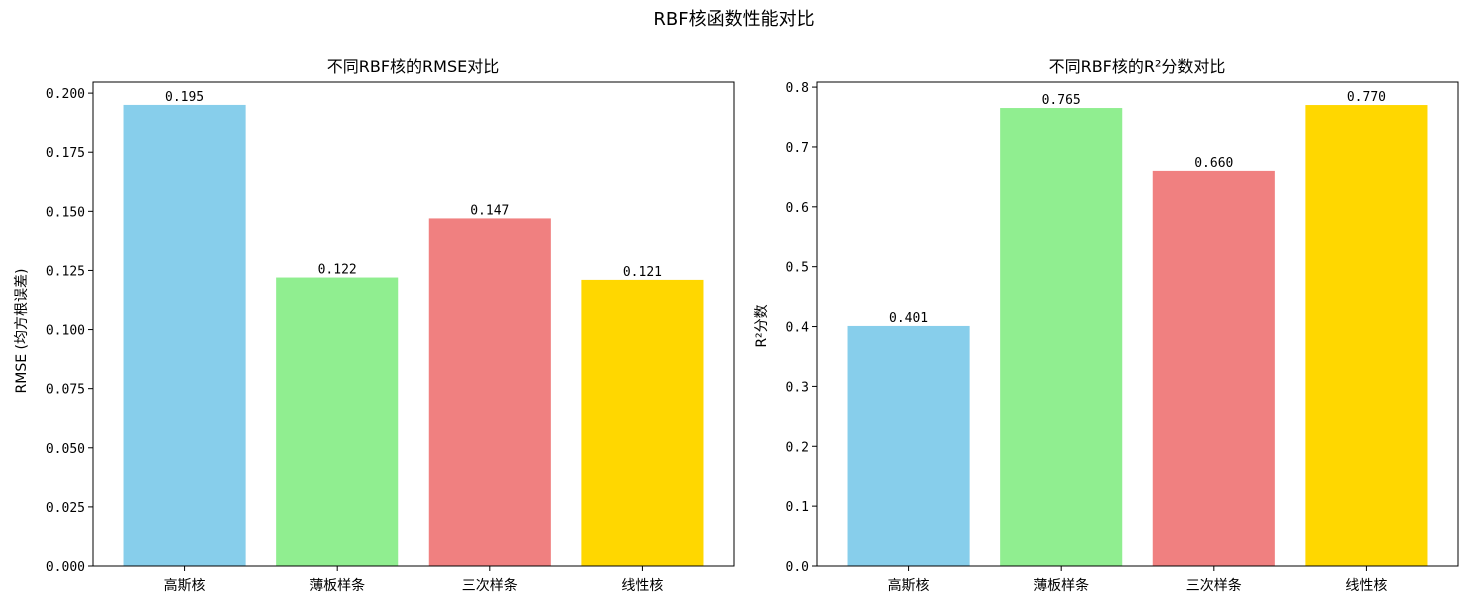  I want to click on r2-chart-title: 不同RBF核的R²分数对比, so click(1137, 66).